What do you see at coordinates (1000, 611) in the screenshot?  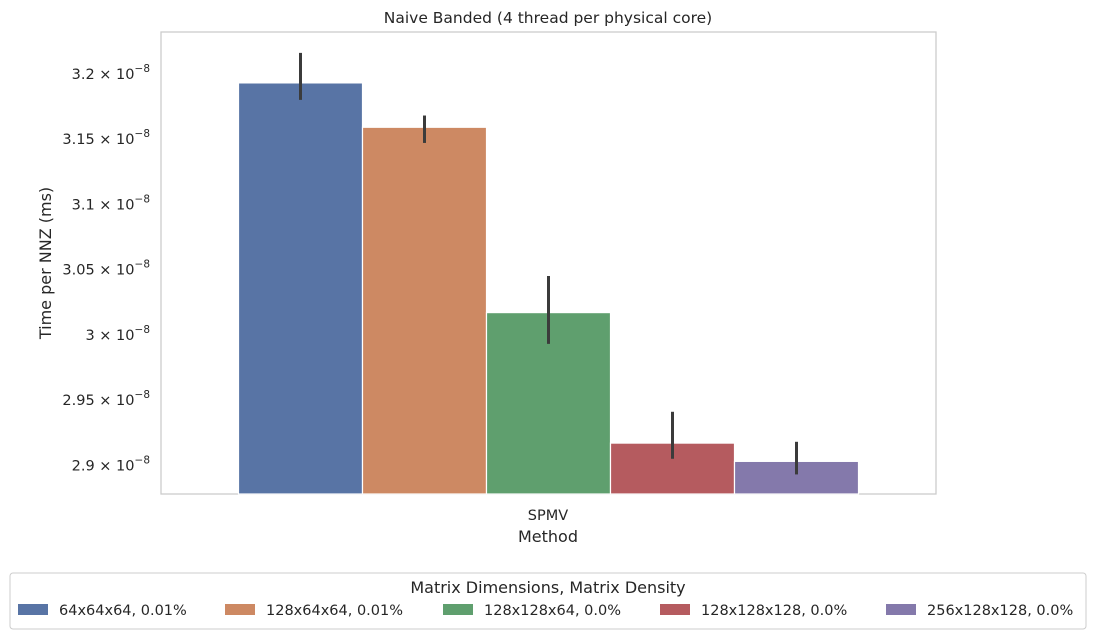 I see `legend-label: 256x128x128, 0.0%` at bounding box center [1000, 611].